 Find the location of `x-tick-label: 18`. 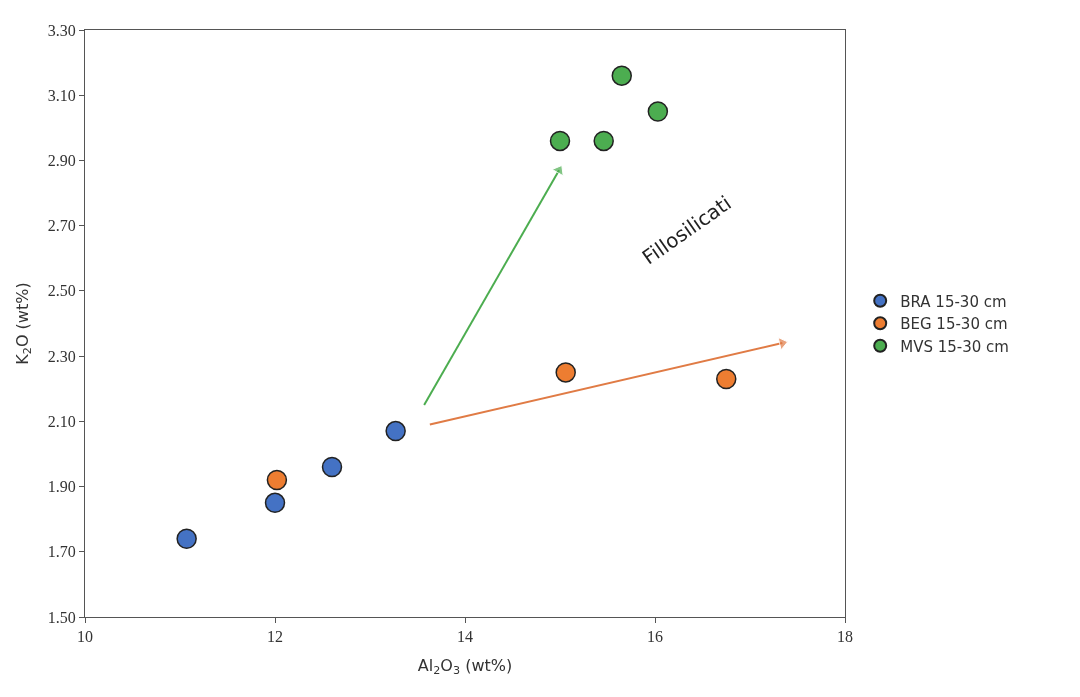

x-tick-label: 18 is located at coordinates (845, 637).